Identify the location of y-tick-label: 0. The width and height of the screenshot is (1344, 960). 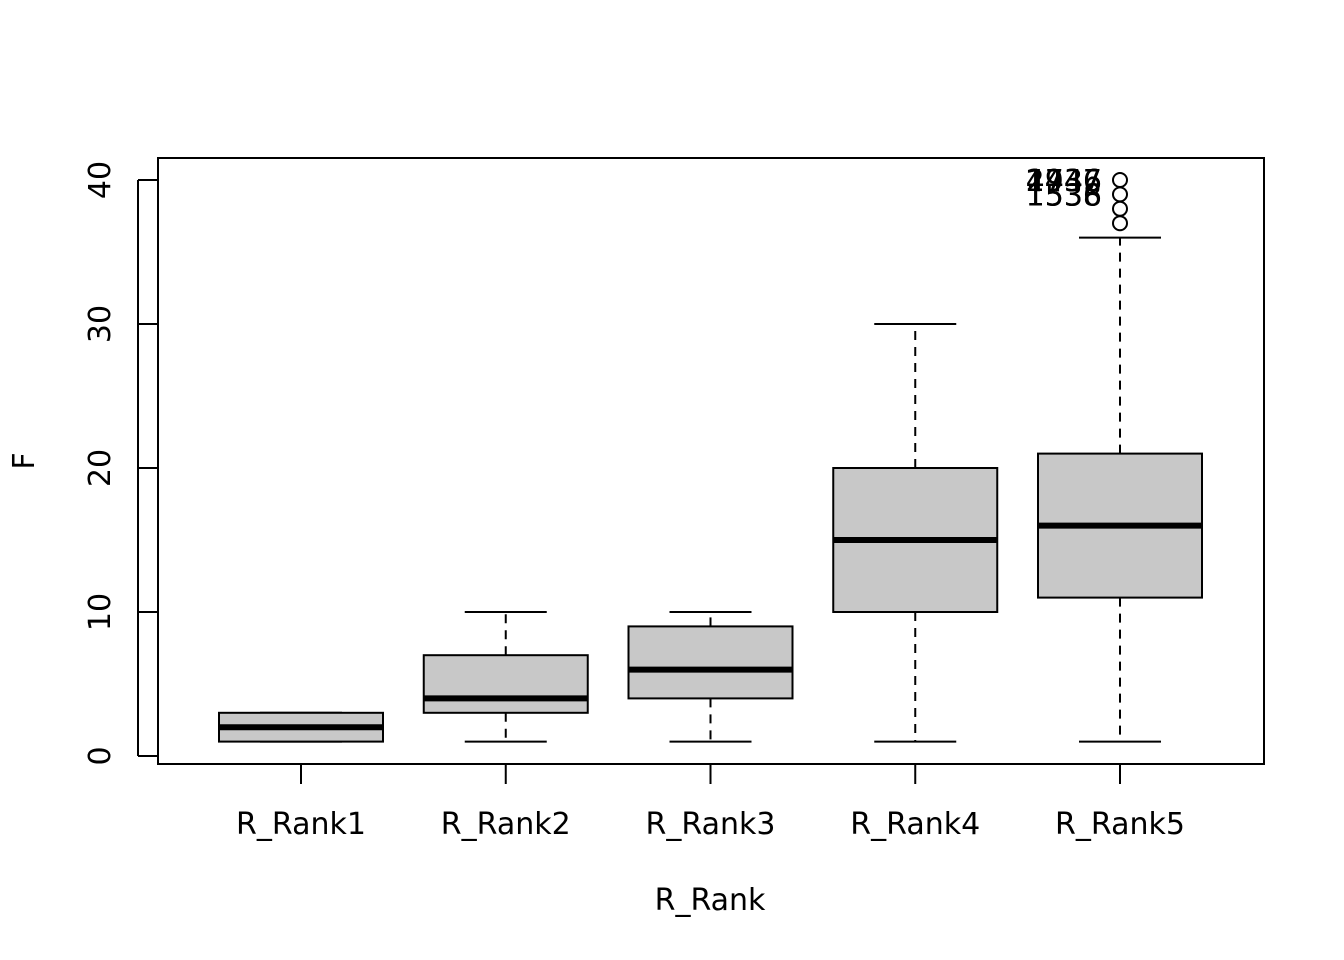
(100, 755).